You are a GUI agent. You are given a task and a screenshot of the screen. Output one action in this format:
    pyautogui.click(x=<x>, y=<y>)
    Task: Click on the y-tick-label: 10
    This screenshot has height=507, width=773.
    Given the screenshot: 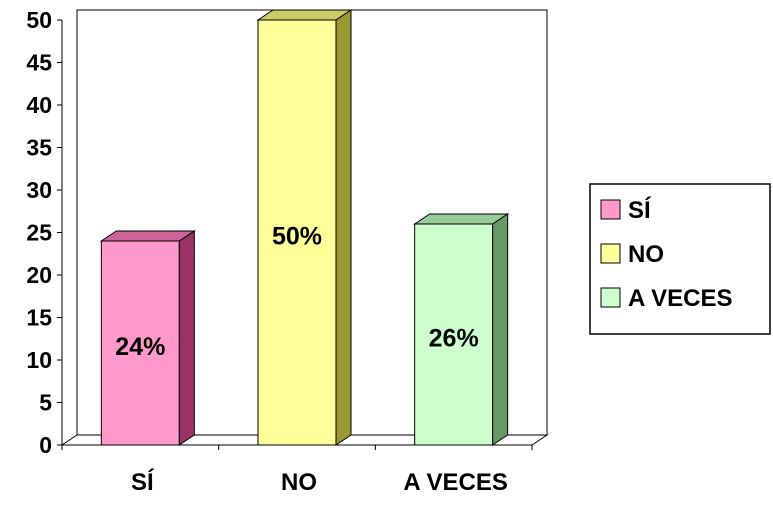 What is the action you would take?
    pyautogui.click(x=39, y=360)
    